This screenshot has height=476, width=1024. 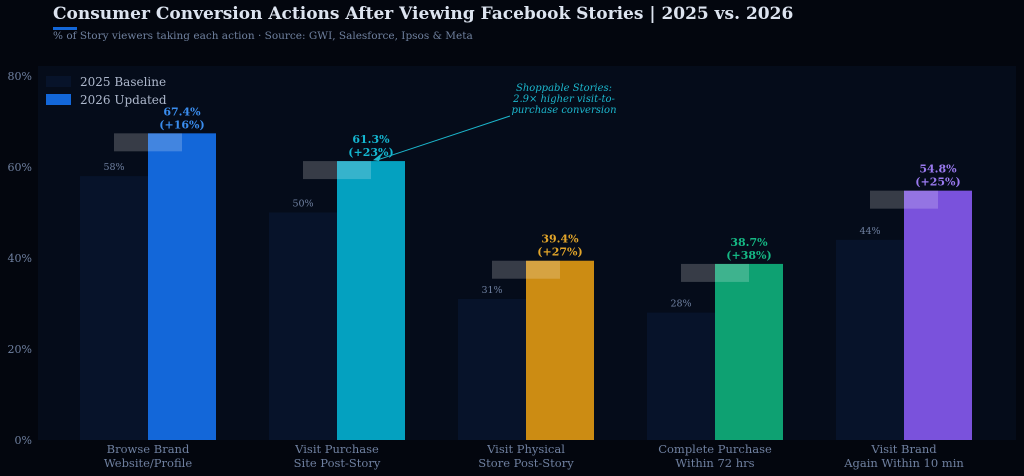 I want to click on baseline-value-label: 31%, so click(x=491, y=290).